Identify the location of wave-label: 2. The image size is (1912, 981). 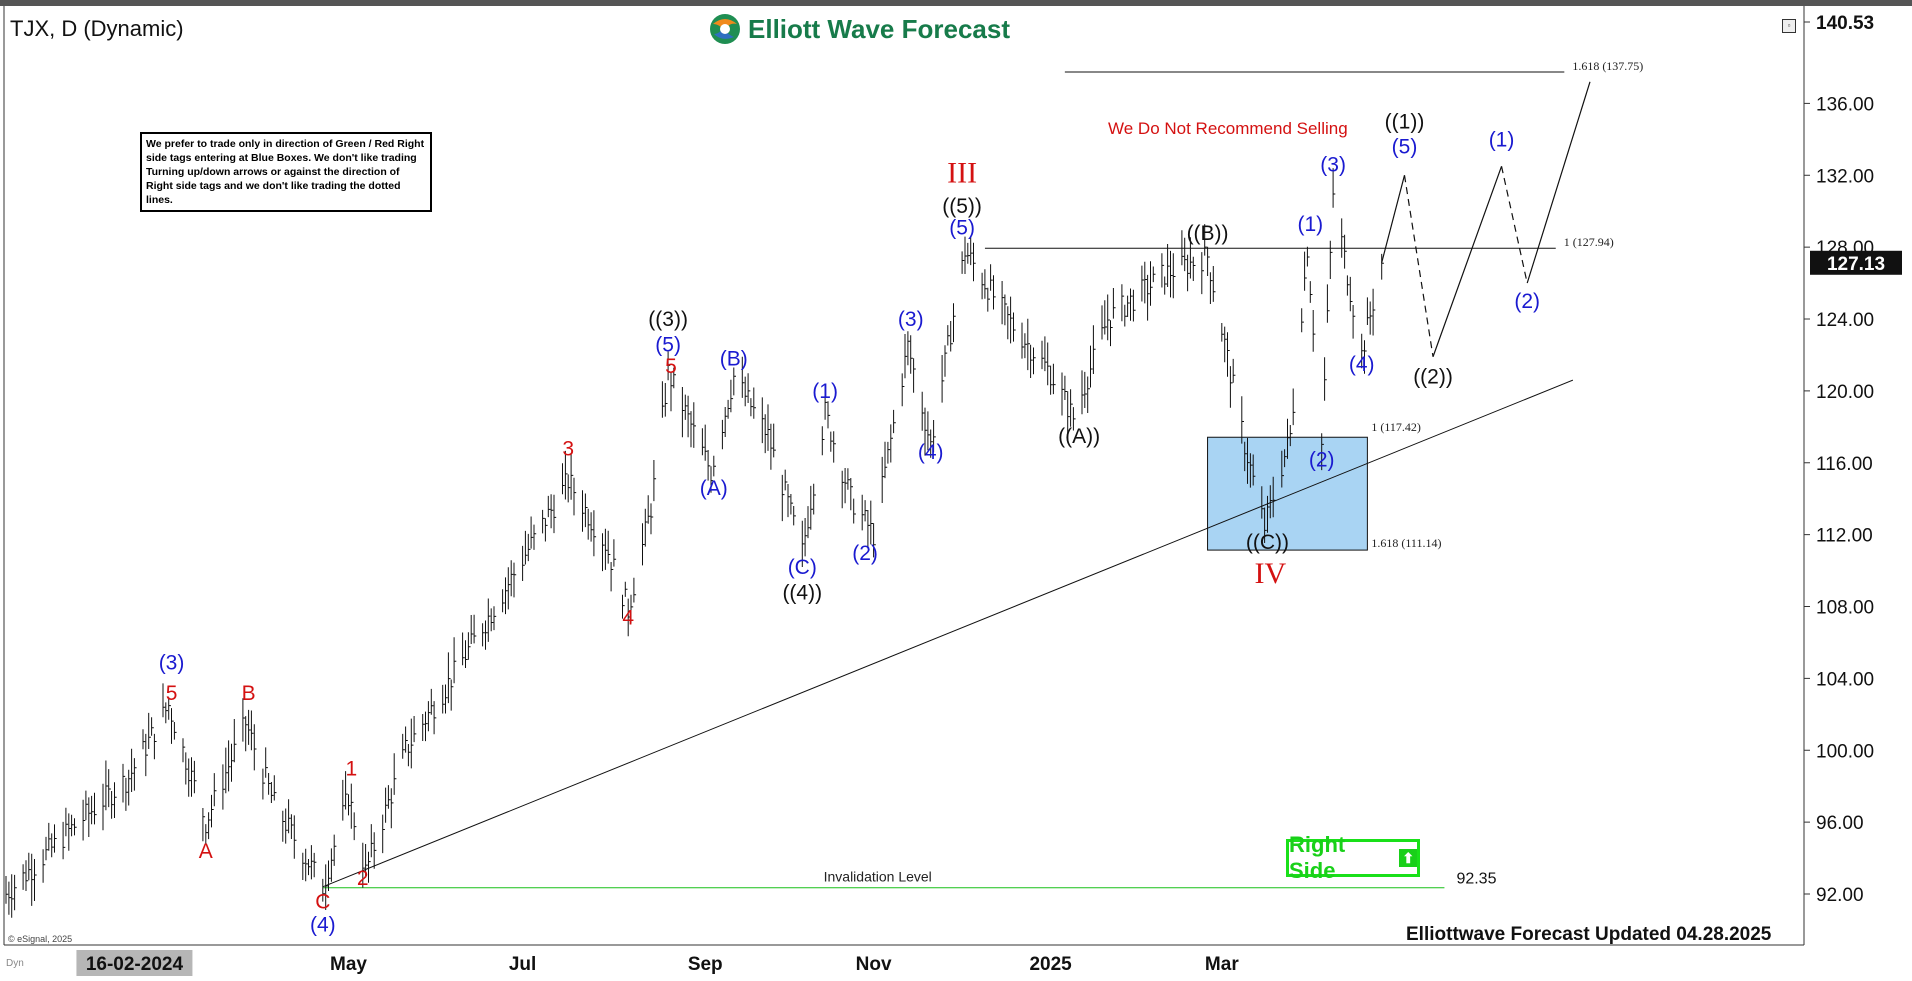
(363, 878).